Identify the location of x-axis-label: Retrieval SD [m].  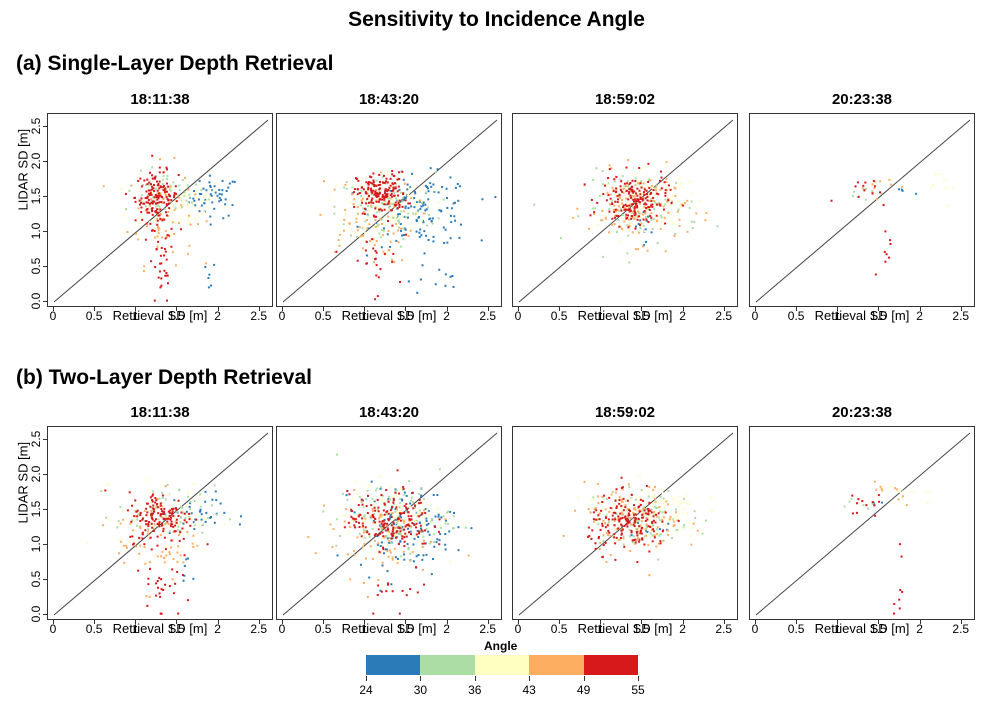
(862, 315).